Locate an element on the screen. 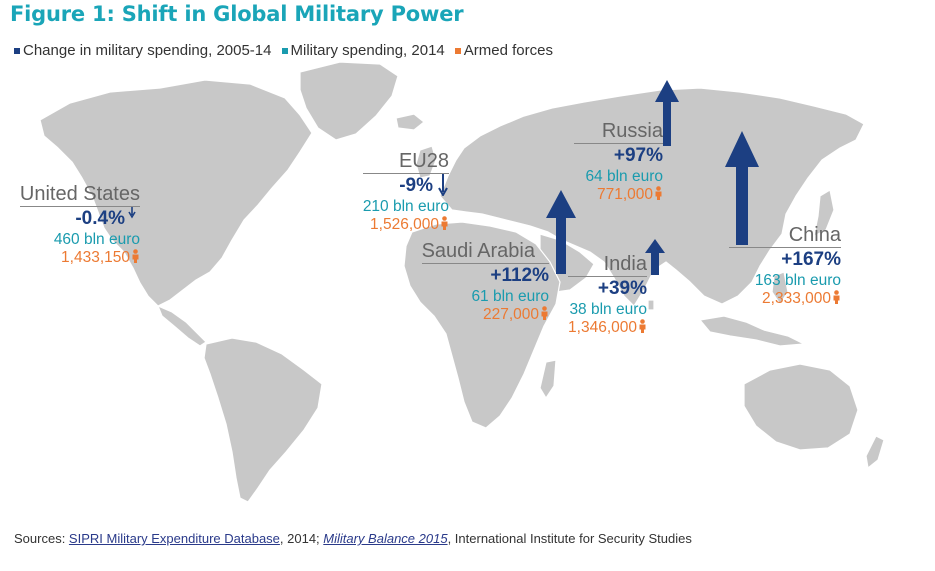  philippines-landmass is located at coordinates (780, 288).